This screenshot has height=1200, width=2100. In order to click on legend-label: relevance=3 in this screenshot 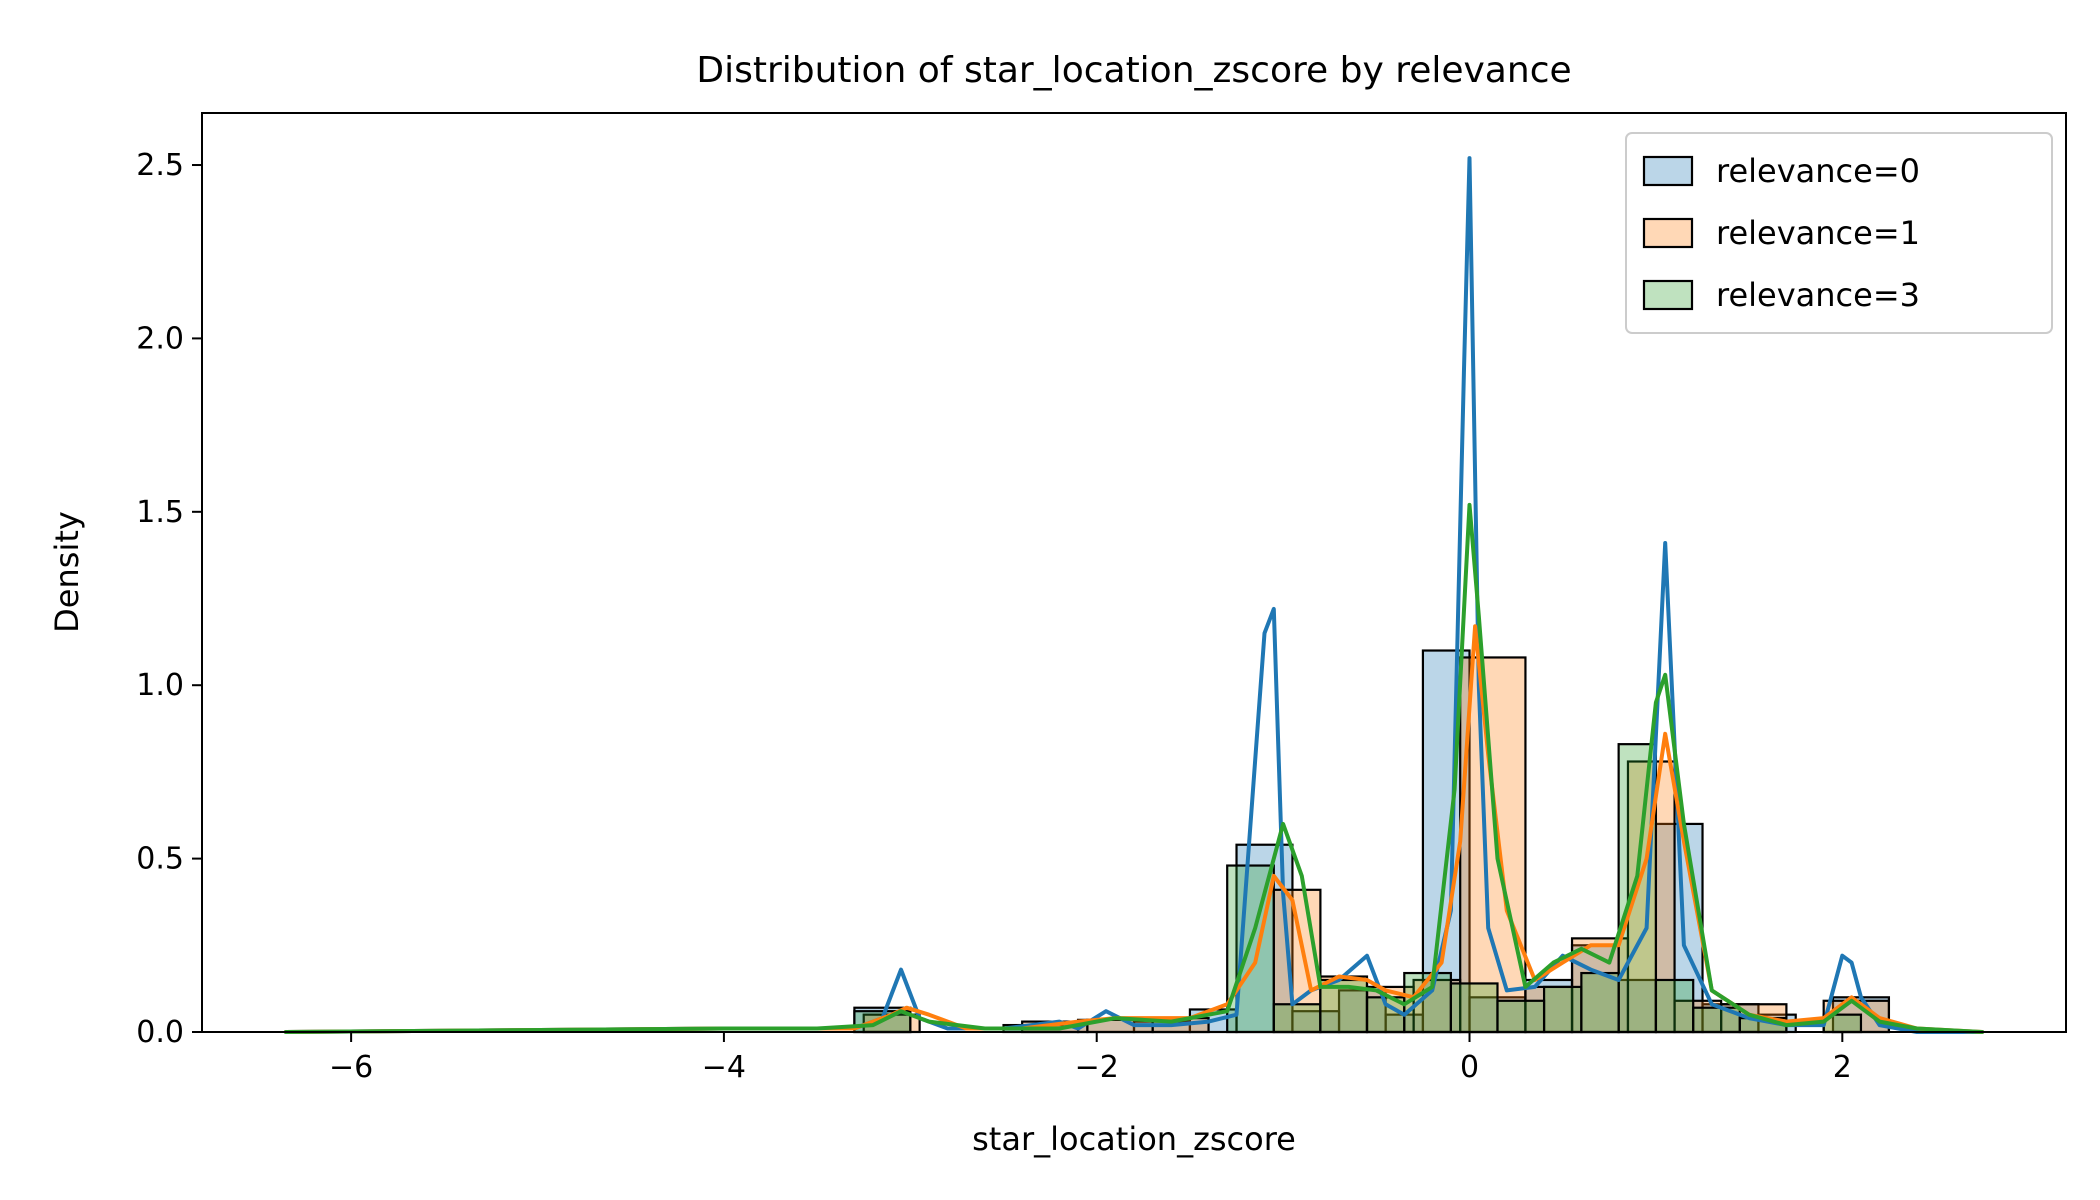, I will do `click(1818, 295)`.